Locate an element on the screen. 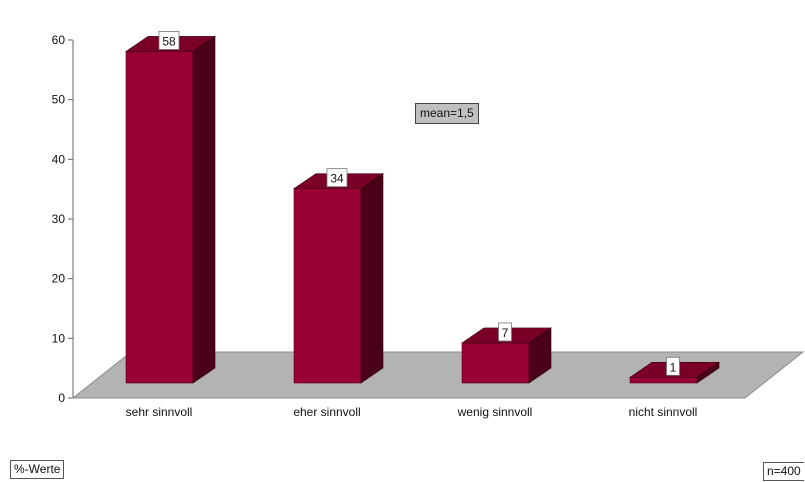 This screenshot has width=805, height=482. value-label-text: 58 is located at coordinates (169, 41).